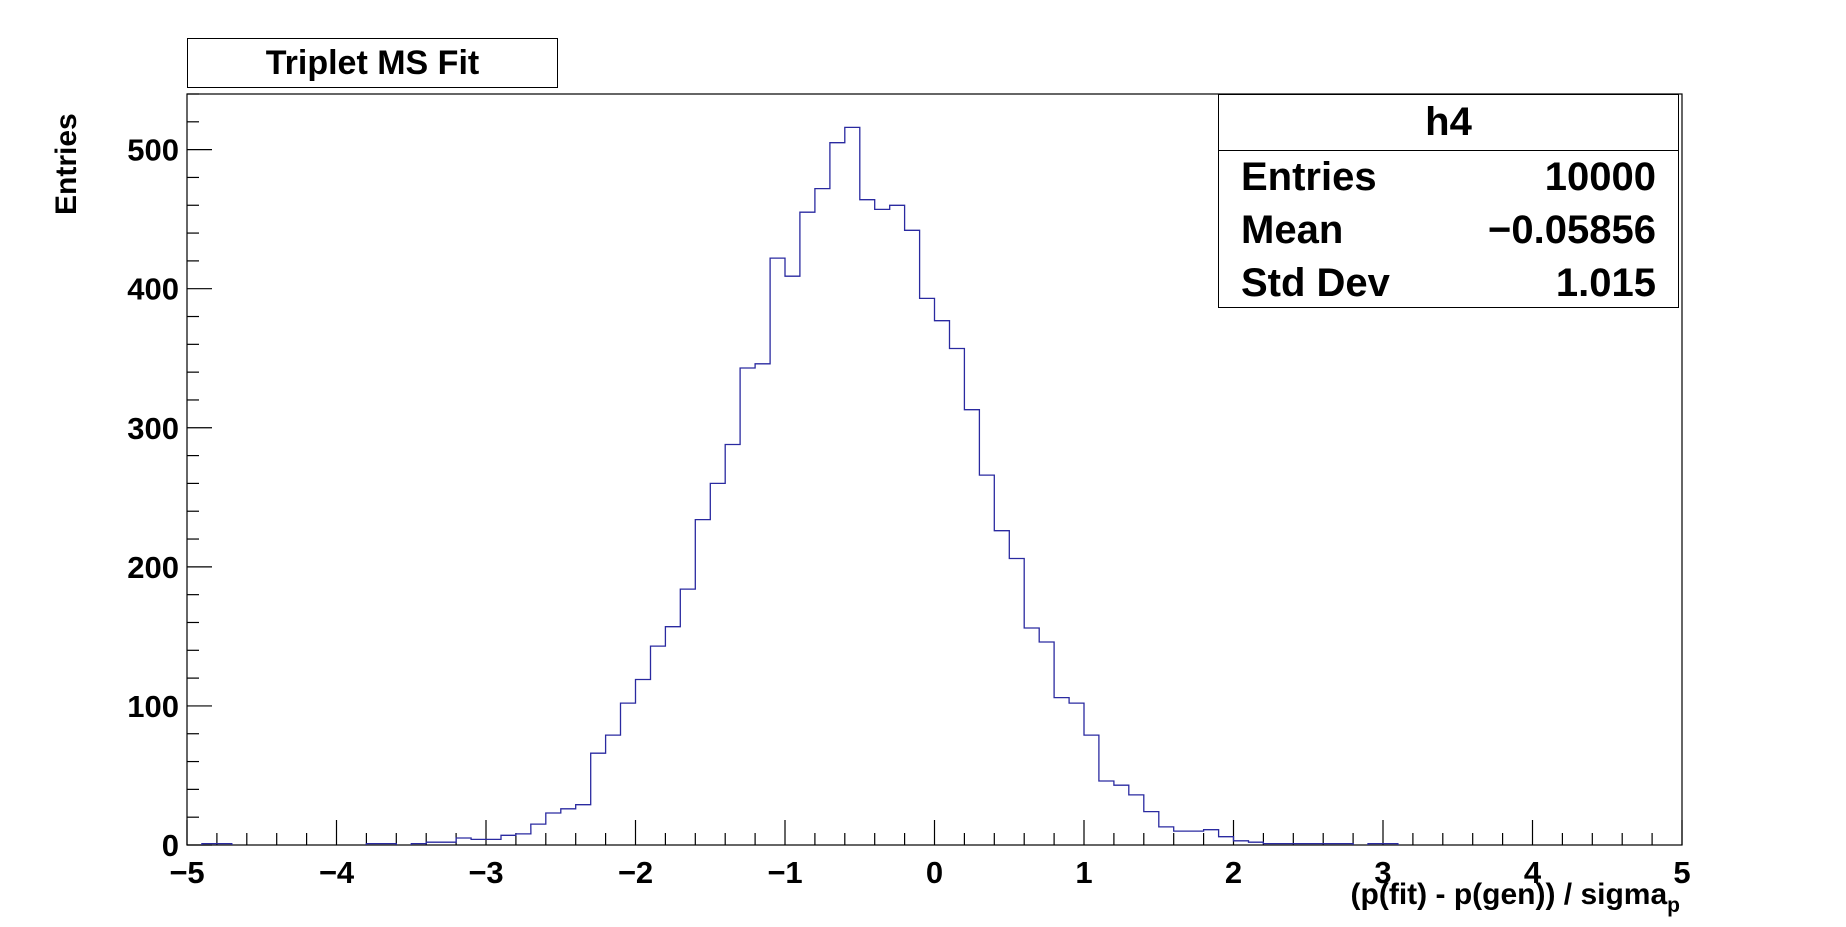 The height and width of the screenshot is (927, 1846). What do you see at coordinates (1315, 283) in the screenshot?
I see `stats-label: Std Dev` at bounding box center [1315, 283].